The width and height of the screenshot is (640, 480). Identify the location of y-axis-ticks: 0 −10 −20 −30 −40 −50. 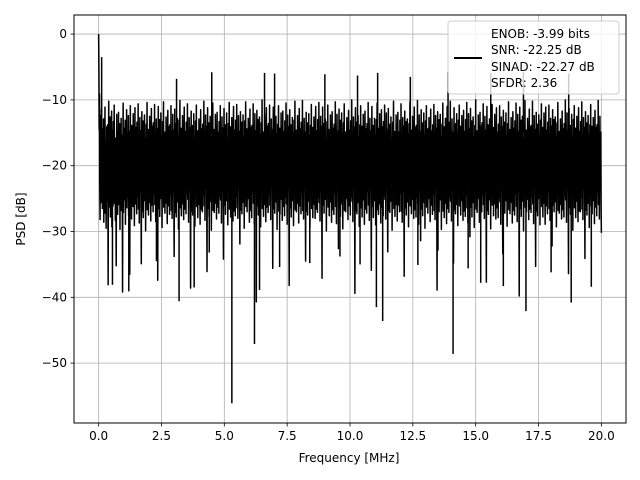
(58, 198).